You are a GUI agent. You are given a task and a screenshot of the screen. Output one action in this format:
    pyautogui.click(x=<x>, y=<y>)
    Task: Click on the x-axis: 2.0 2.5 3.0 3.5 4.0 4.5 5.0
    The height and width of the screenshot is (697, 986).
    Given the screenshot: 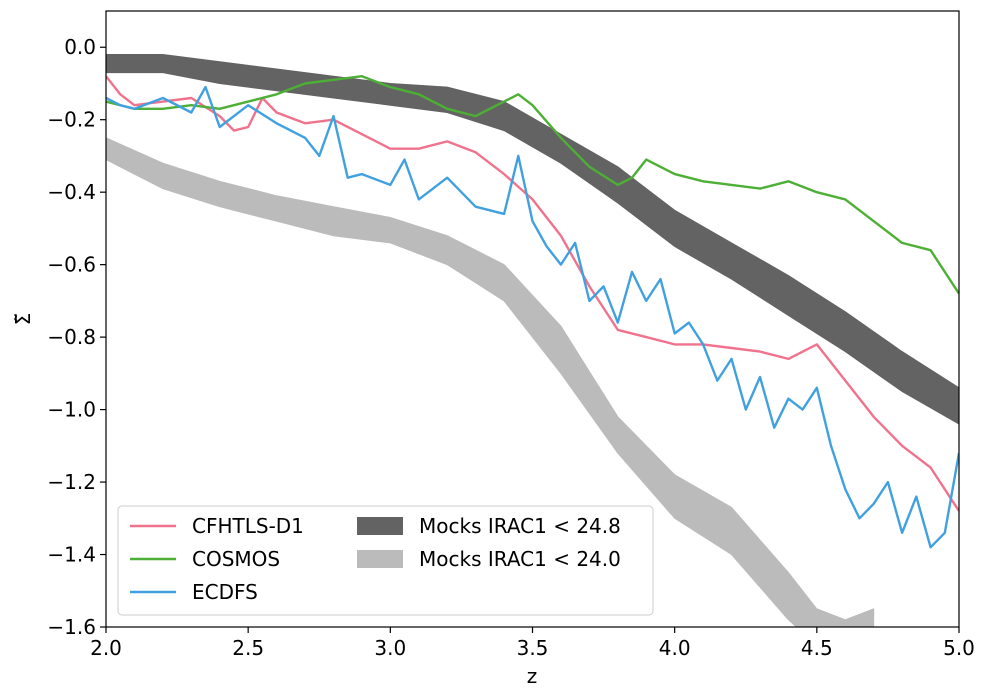 What is the action you would take?
    pyautogui.click(x=532, y=643)
    